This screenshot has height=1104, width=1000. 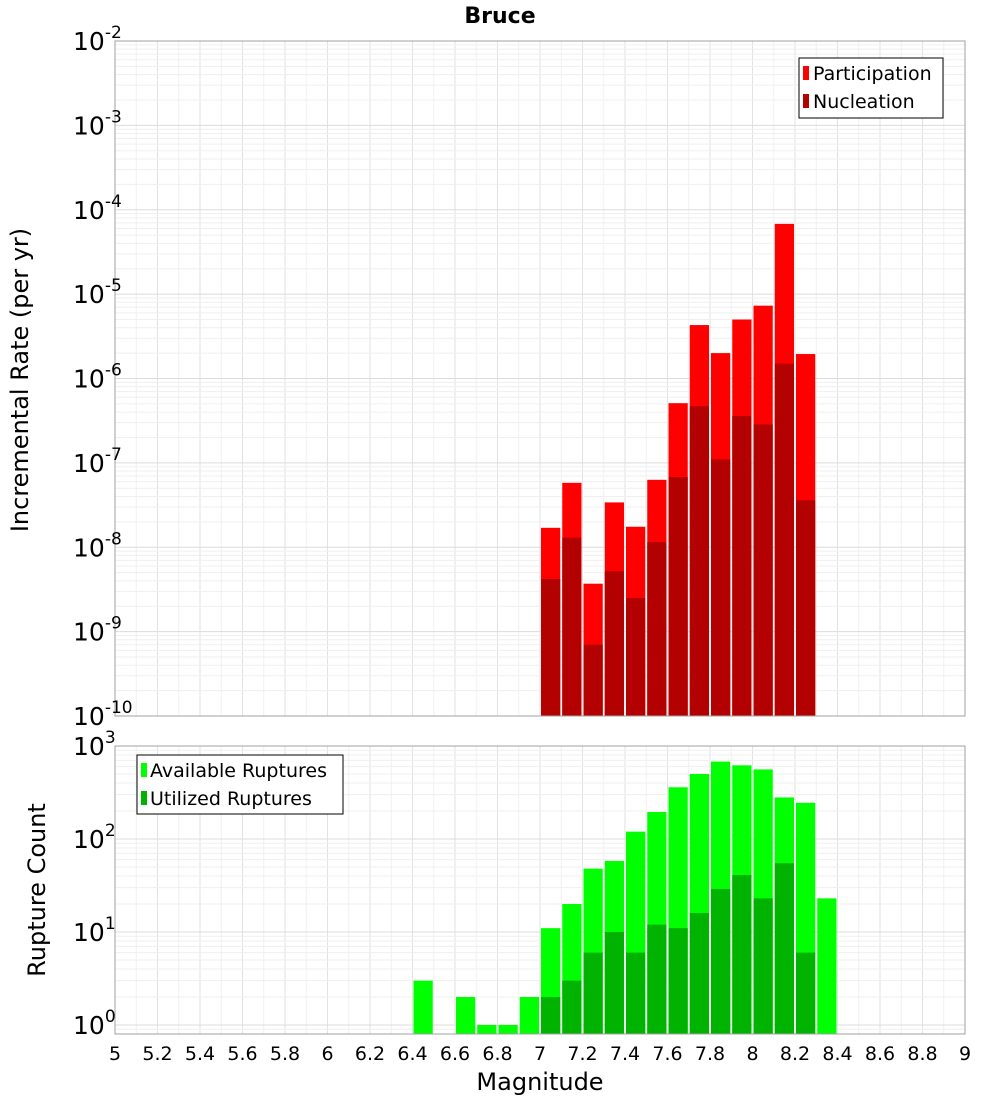 I want to click on y-tick-label: 10⁻⁶, so click(x=97, y=377).